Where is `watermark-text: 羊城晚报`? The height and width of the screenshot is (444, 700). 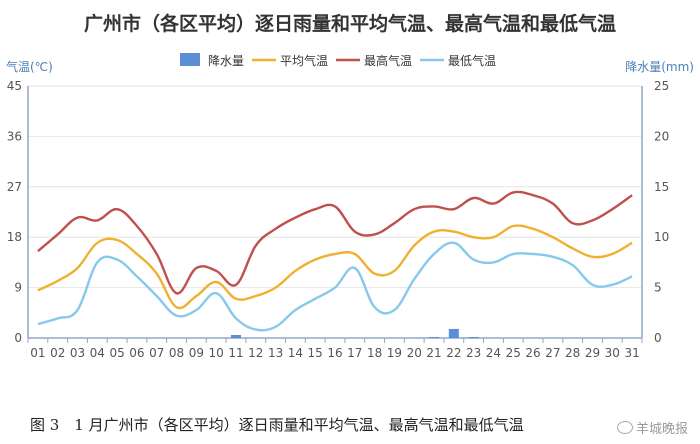
watermark-text: 羊城晚报 is located at coordinates (661, 429).